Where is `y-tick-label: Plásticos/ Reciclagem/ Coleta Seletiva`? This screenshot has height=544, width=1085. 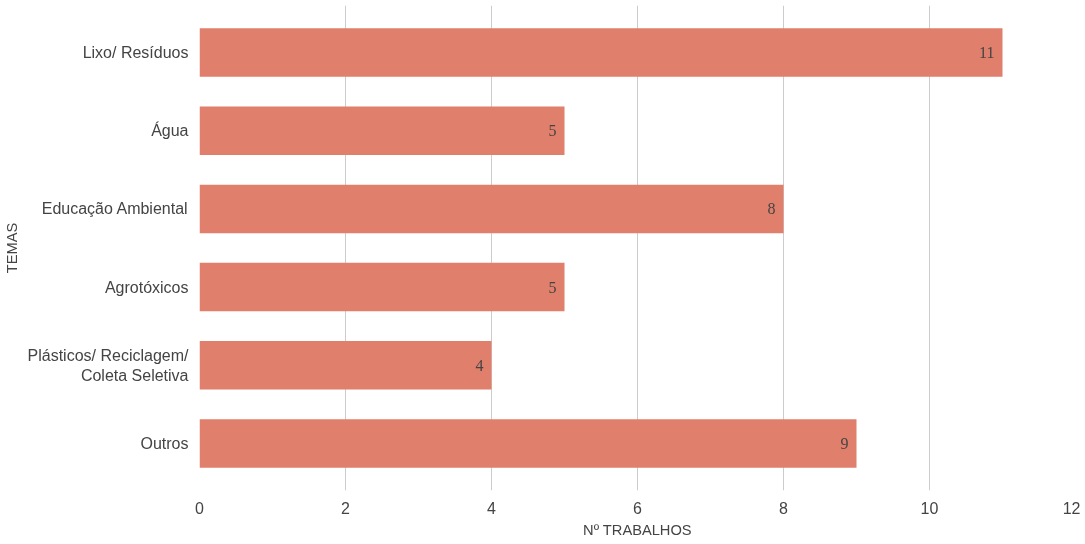
y-tick-label: Plásticos/ Reciclagem/ Coleta Seletiva is located at coordinates (108, 365).